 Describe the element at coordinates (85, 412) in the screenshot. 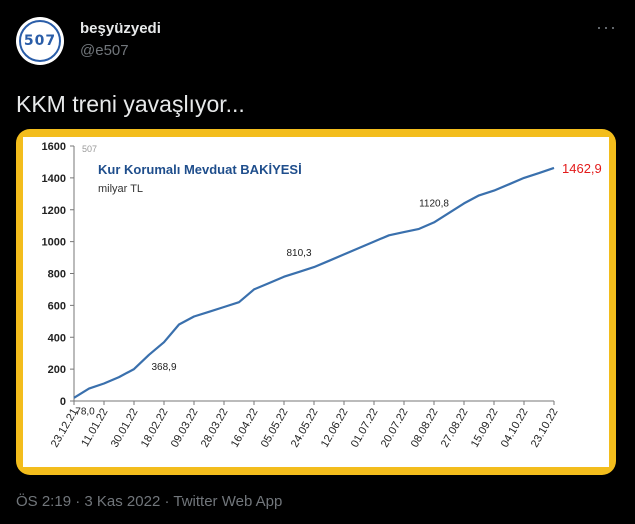

I see `data-label: 78,0` at that location.